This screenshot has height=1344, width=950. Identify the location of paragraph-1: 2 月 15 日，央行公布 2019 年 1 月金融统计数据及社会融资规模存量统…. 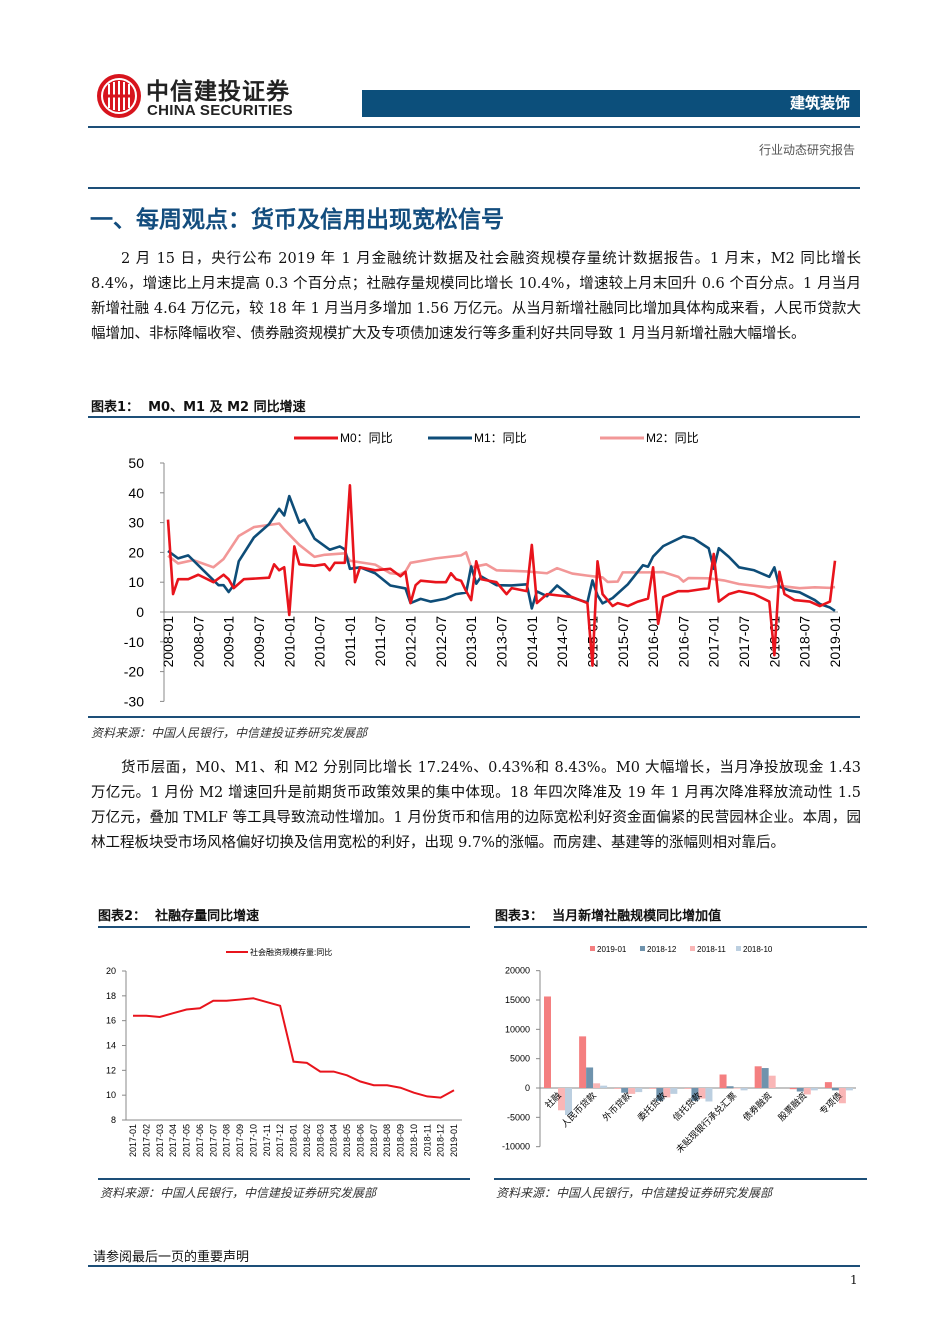
(476, 296).